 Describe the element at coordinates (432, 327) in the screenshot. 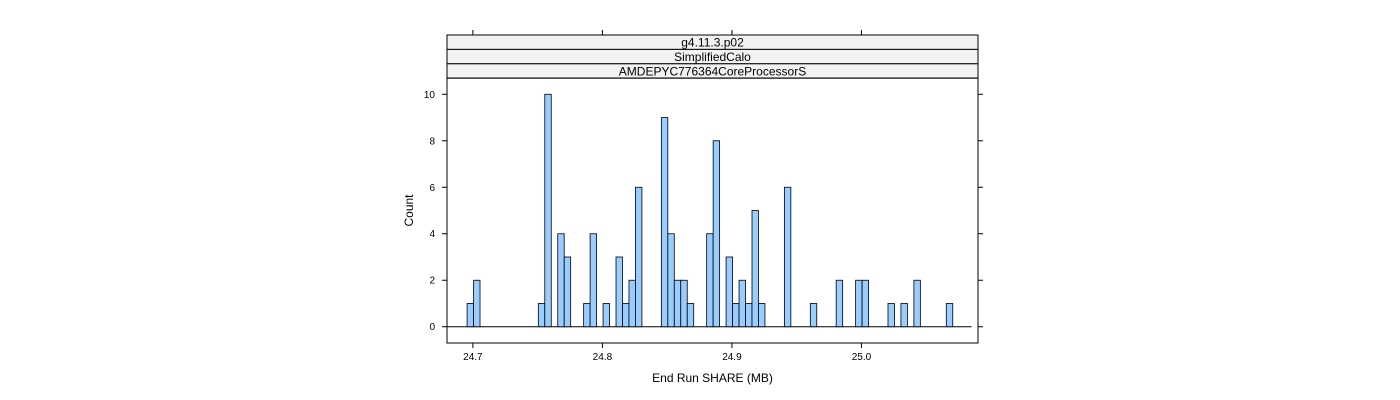

I see `y-tick-label: 0` at that location.